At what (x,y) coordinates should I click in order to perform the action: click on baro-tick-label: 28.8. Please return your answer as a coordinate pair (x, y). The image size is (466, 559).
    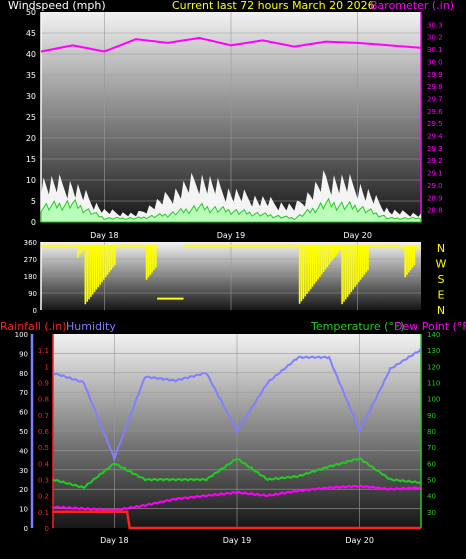
    Looking at the image, I should click on (435, 211).